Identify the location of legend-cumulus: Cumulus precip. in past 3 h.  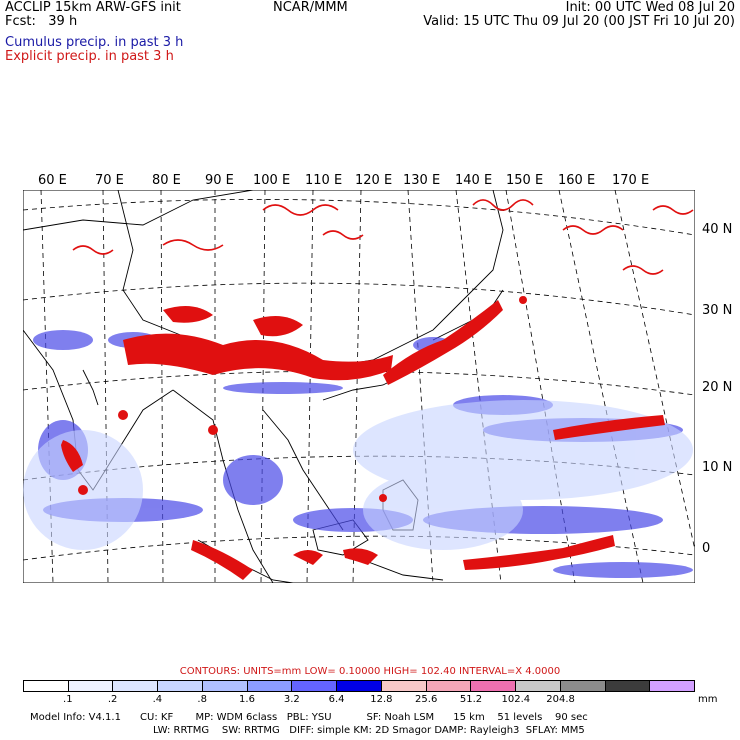
(94, 42).